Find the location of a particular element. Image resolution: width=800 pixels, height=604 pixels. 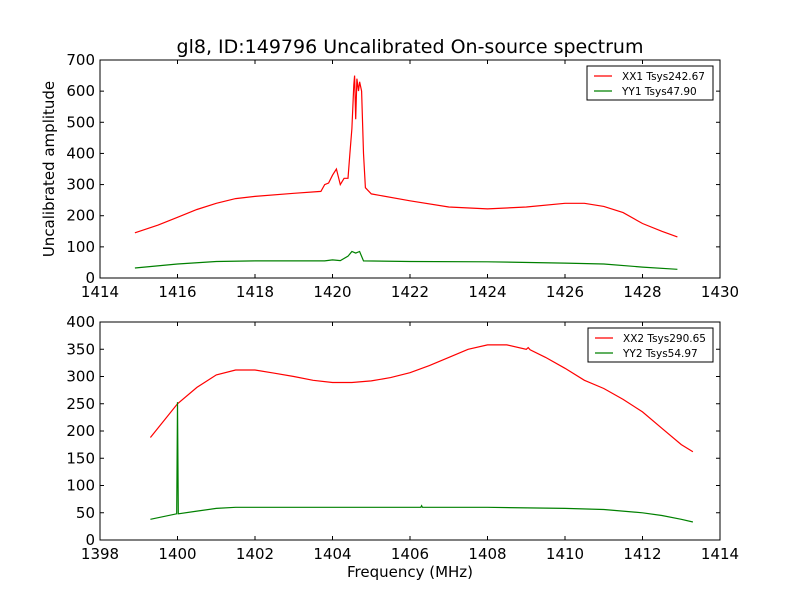

x-tick-label: 1400 is located at coordinates (177, 554).